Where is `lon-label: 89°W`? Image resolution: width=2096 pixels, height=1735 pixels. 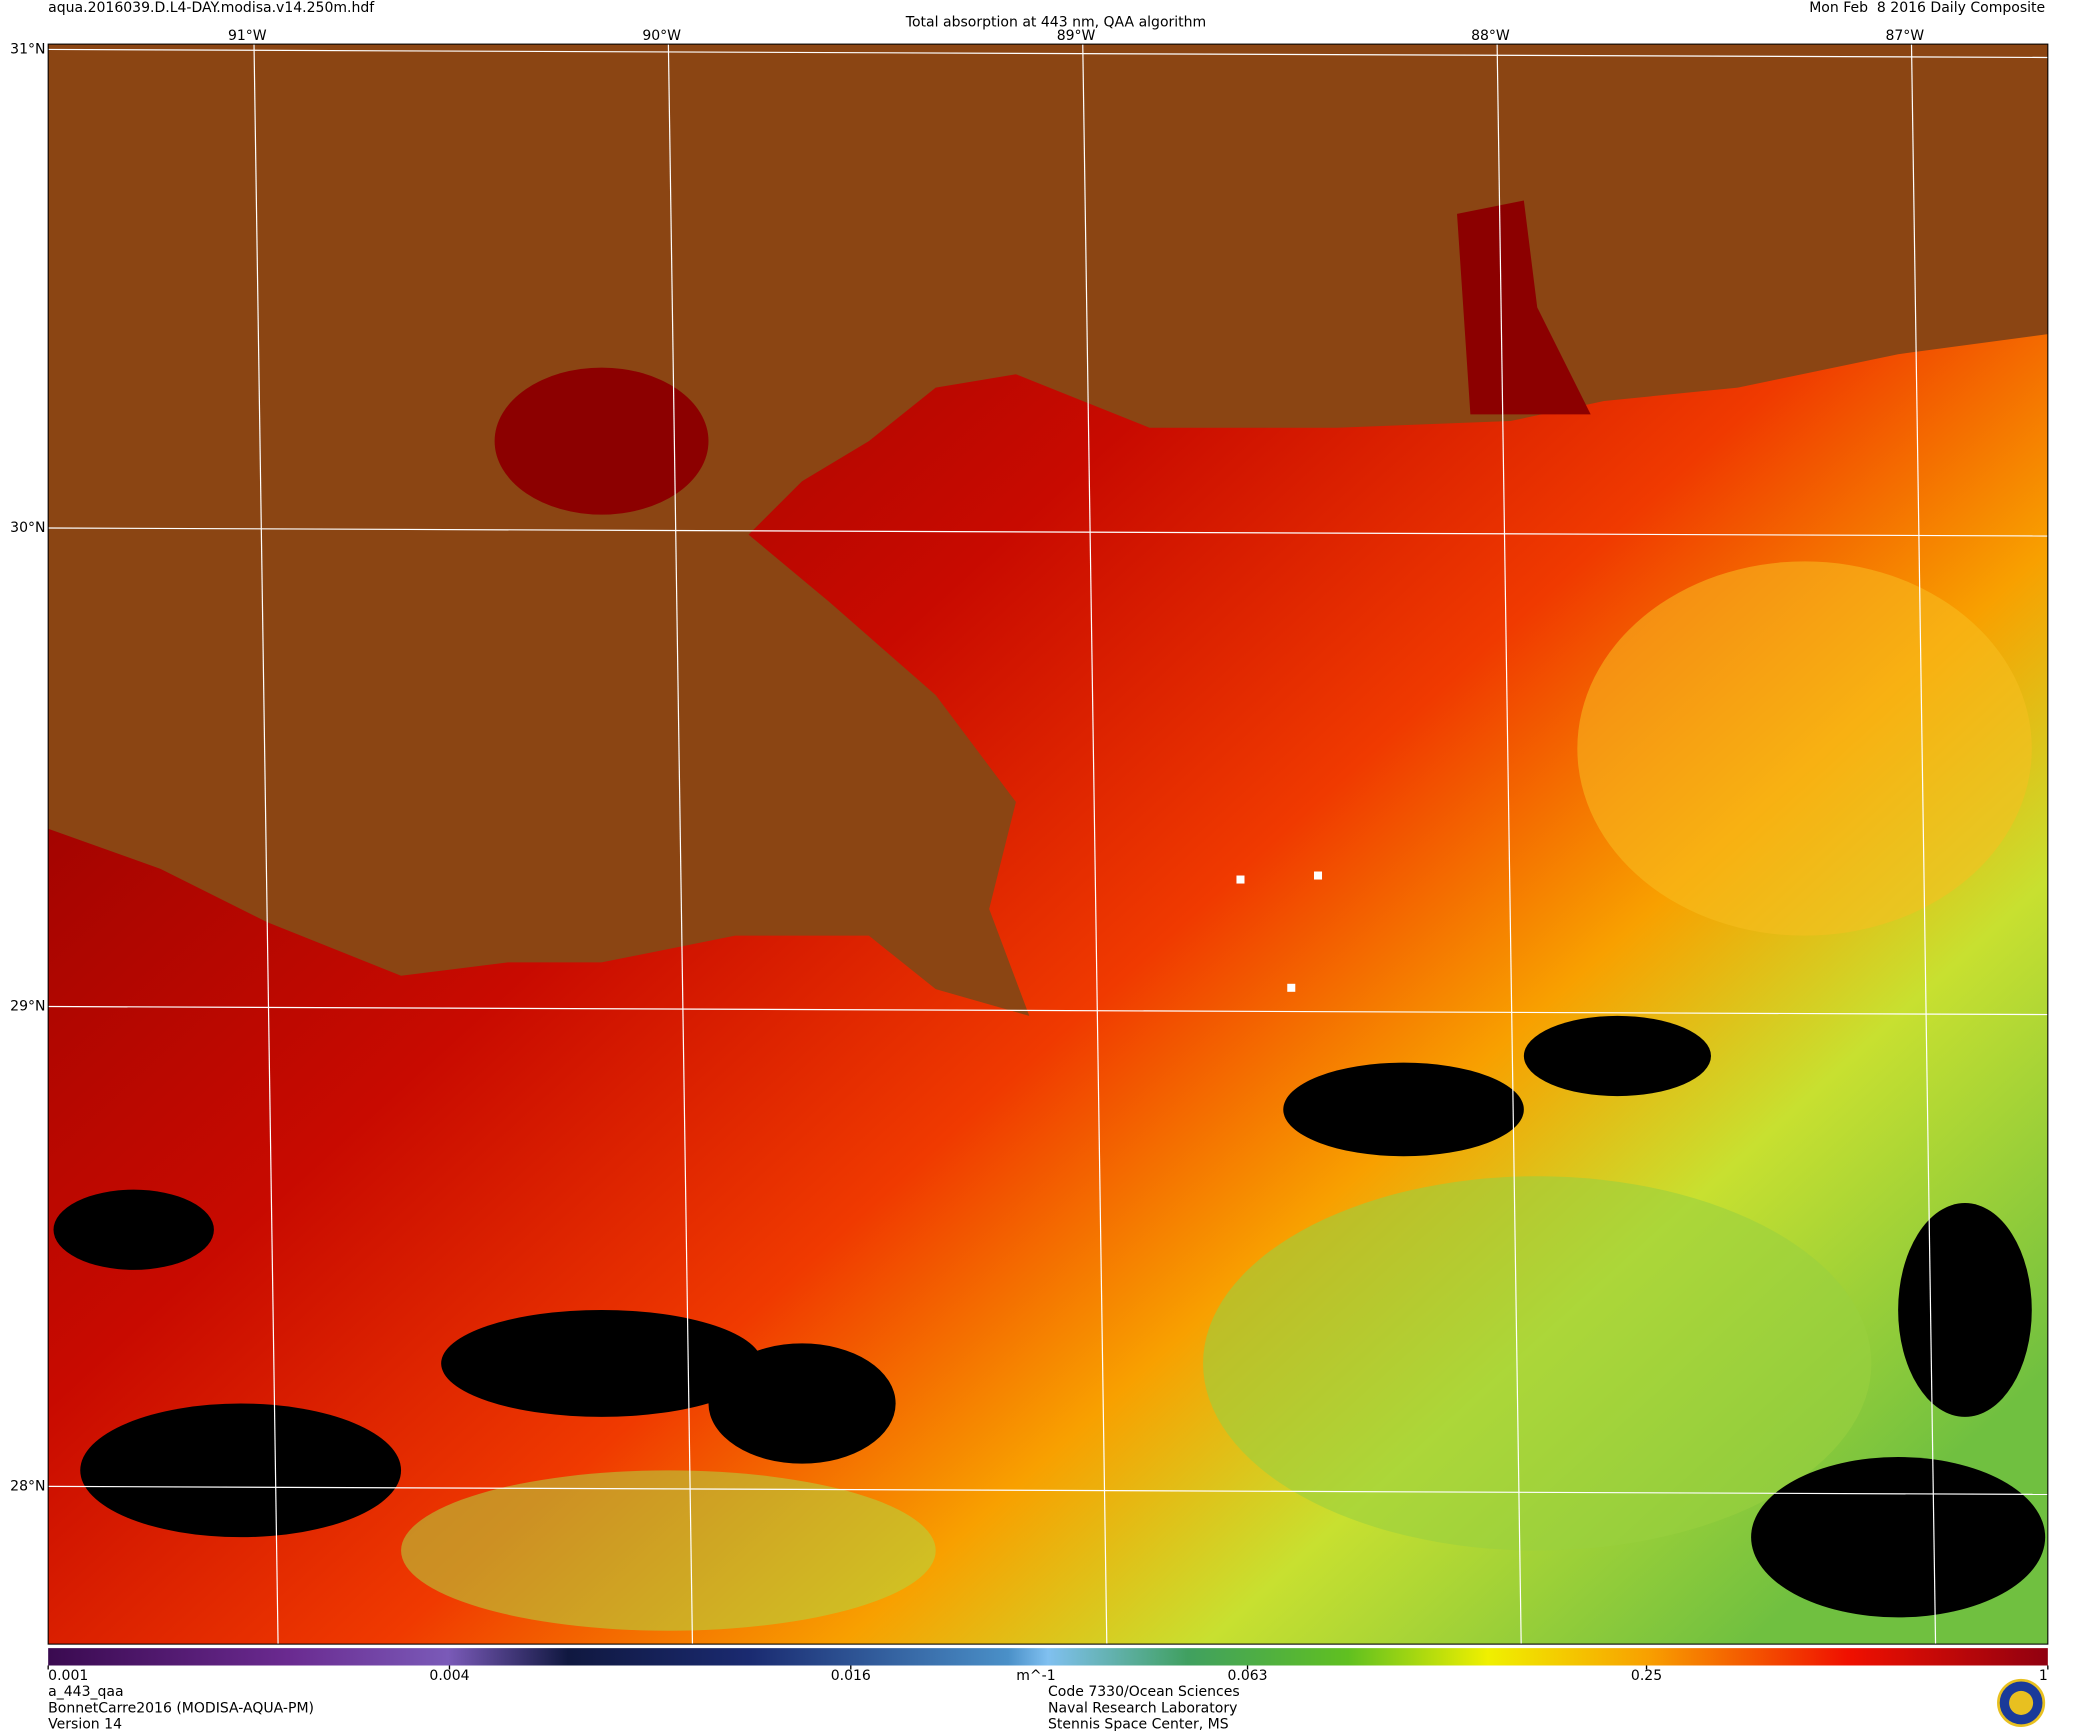
lon-label: 89°W is located at coordinates (1076, 36).